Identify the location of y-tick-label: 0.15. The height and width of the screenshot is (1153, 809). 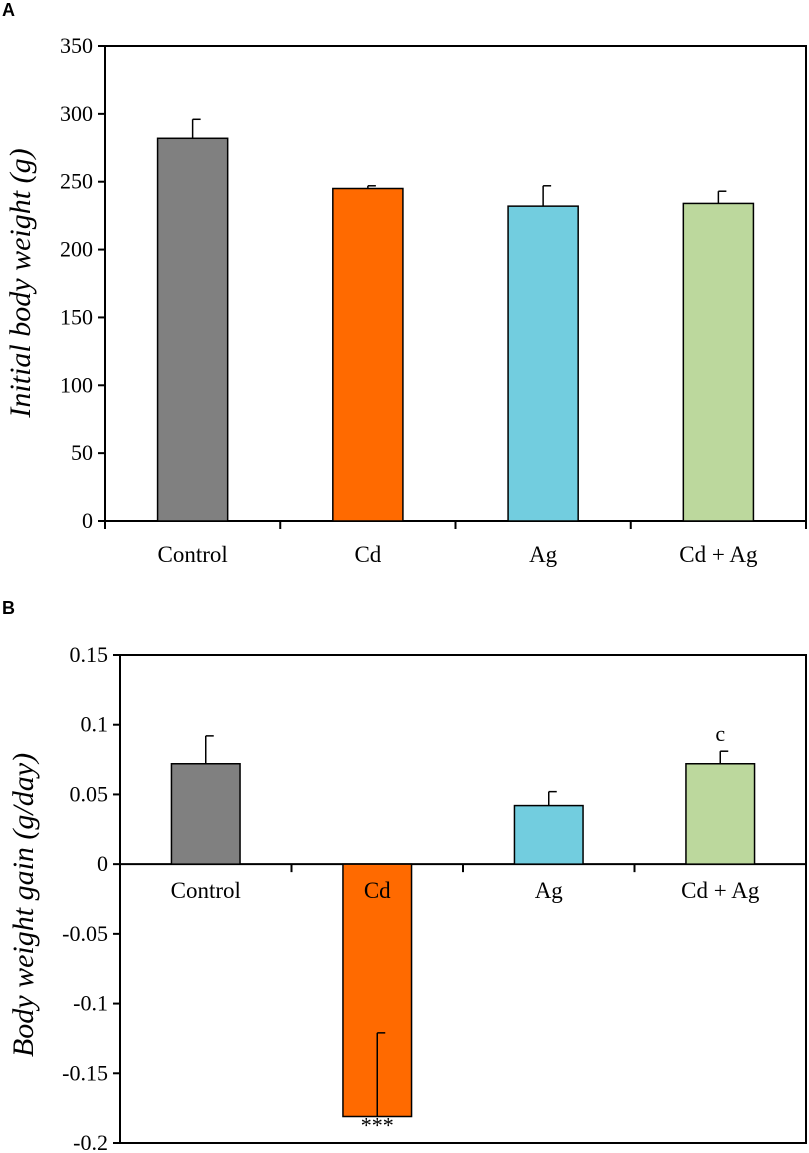
(89, 654).